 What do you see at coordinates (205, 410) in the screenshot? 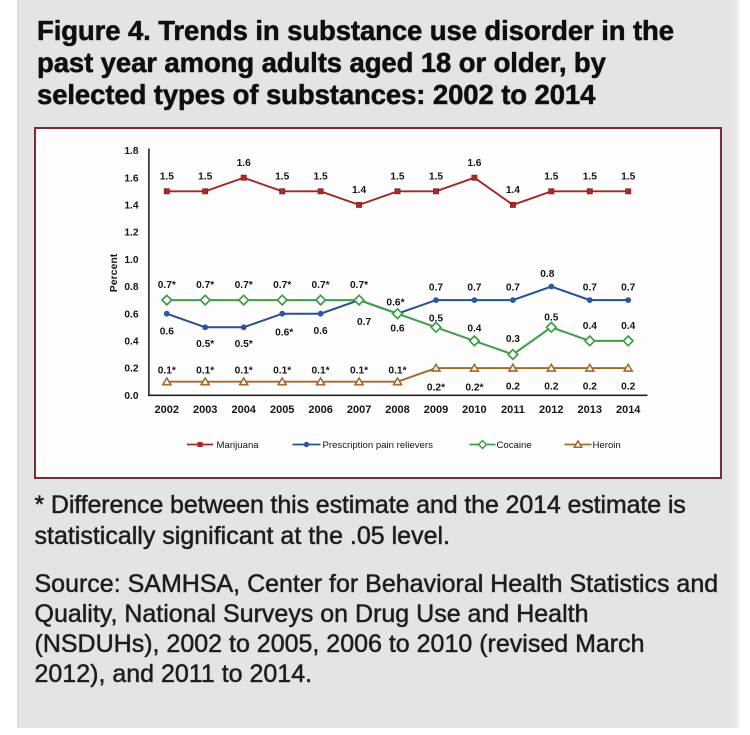
I see `svg-text: 2003` at bounding box center [205, 410].